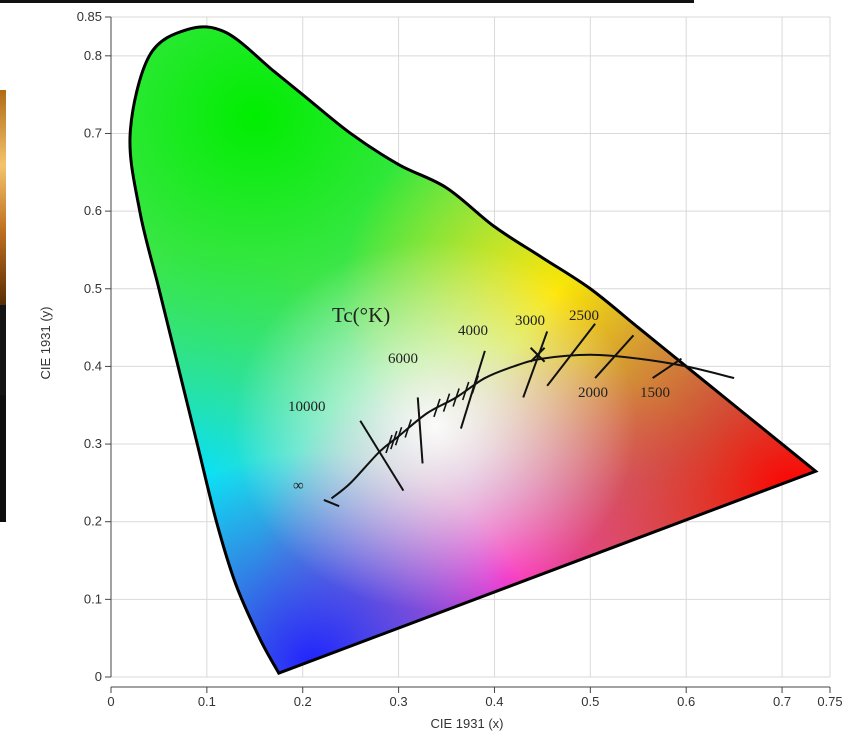  I want to click on cct-label-1: 6000, so click(403, 359).